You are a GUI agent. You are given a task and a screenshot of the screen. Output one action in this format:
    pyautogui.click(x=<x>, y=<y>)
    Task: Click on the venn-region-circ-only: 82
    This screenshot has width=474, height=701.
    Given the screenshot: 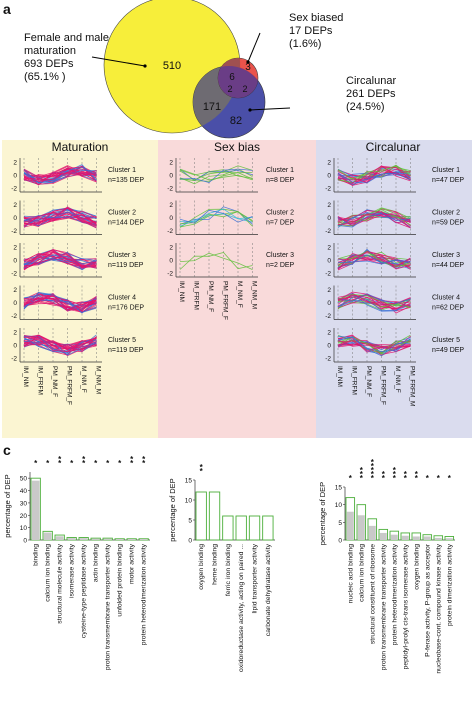 What is the action you would take?
    pyautogui.click(x=236, y=121)
    